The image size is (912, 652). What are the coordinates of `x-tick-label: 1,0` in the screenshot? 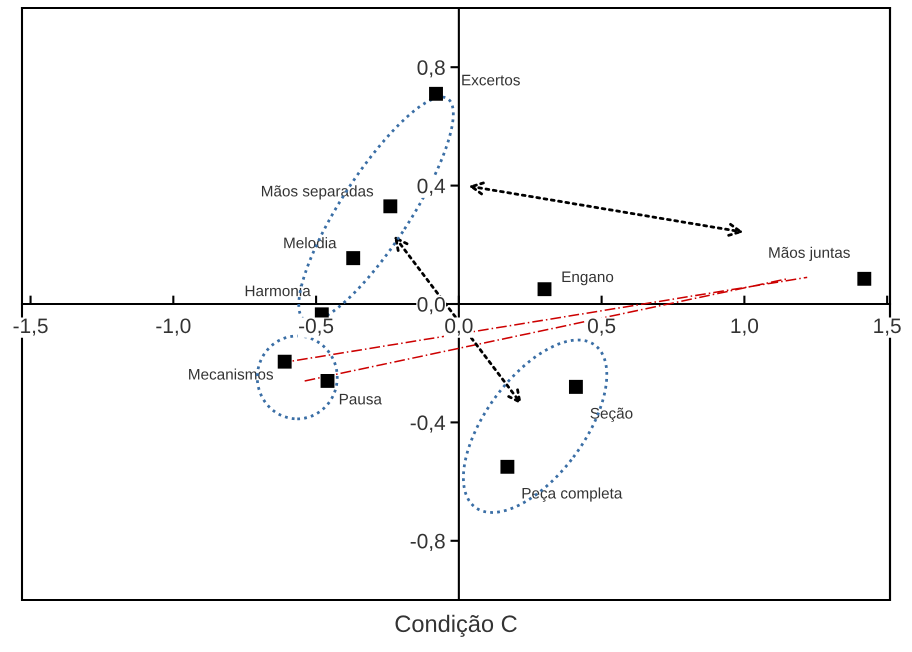 It's located at (744, 327).